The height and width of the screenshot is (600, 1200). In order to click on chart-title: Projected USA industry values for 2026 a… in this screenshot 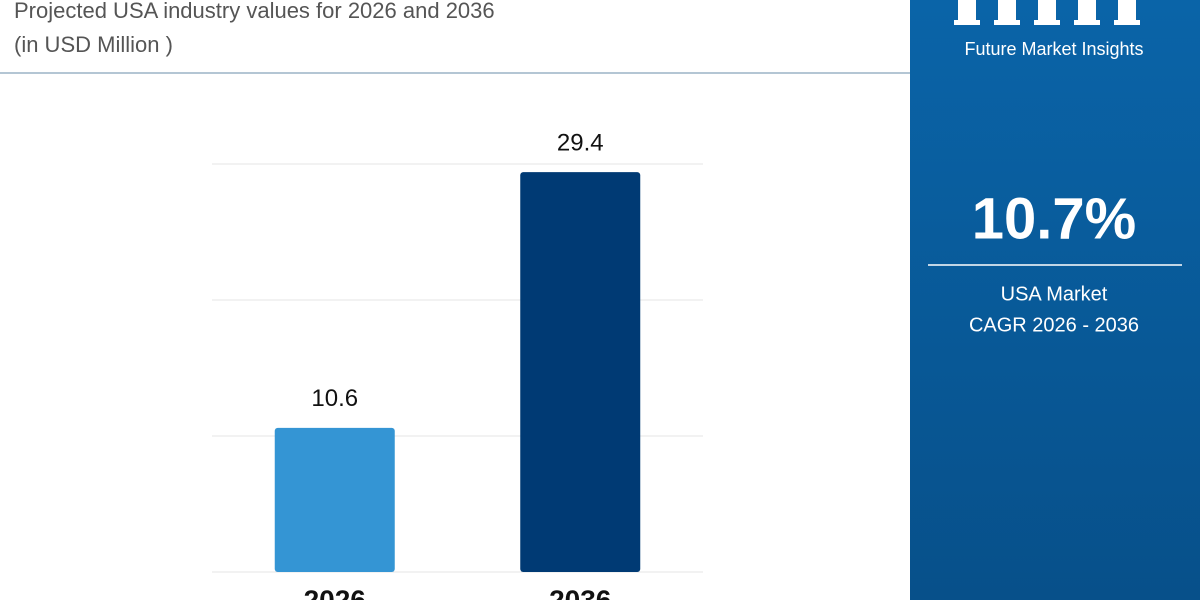, I will do `click(254, 11)`.